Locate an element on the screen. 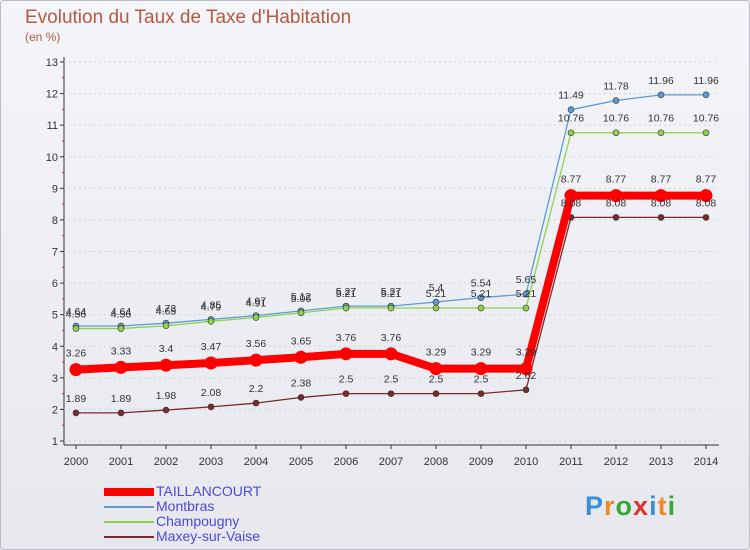 This screenshot has width=750, height=550. data-label-montbras: 4.97 is located at coordinates (256, 302).